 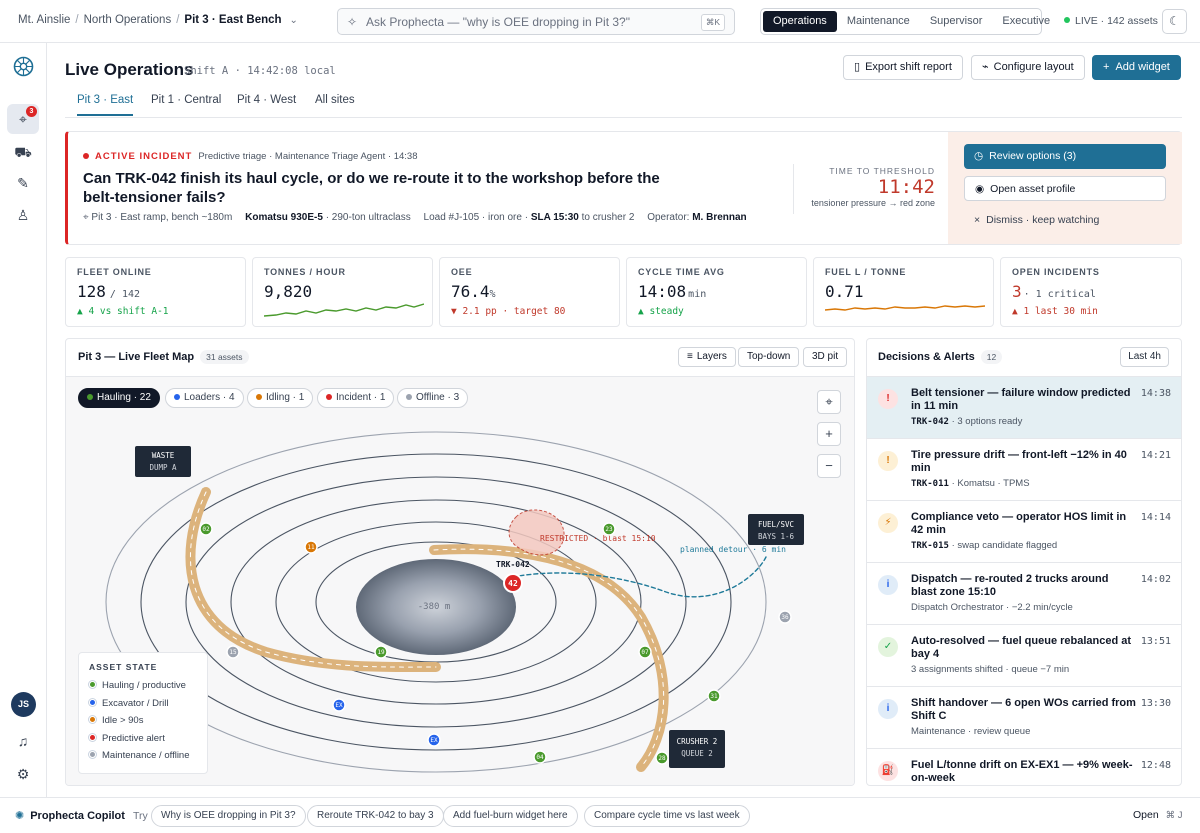 What do you see at coordinates (23, 215) in the screenshot?
I see `sidebar-item-people: ♙` at bounding box center [23, 215].